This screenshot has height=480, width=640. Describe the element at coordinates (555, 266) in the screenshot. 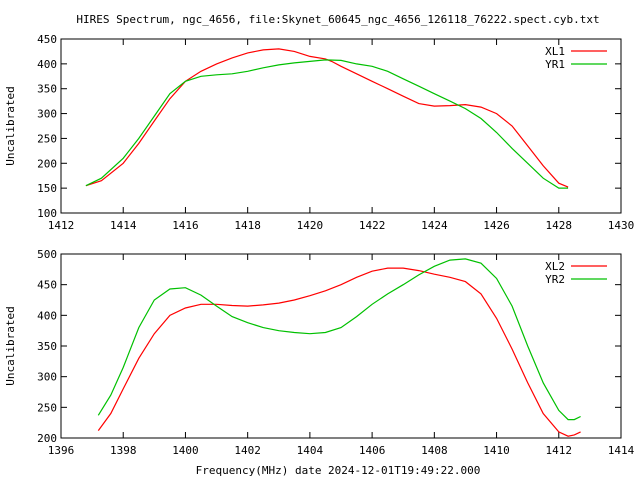

I see `legend-label-xl2: XL2` at that location.